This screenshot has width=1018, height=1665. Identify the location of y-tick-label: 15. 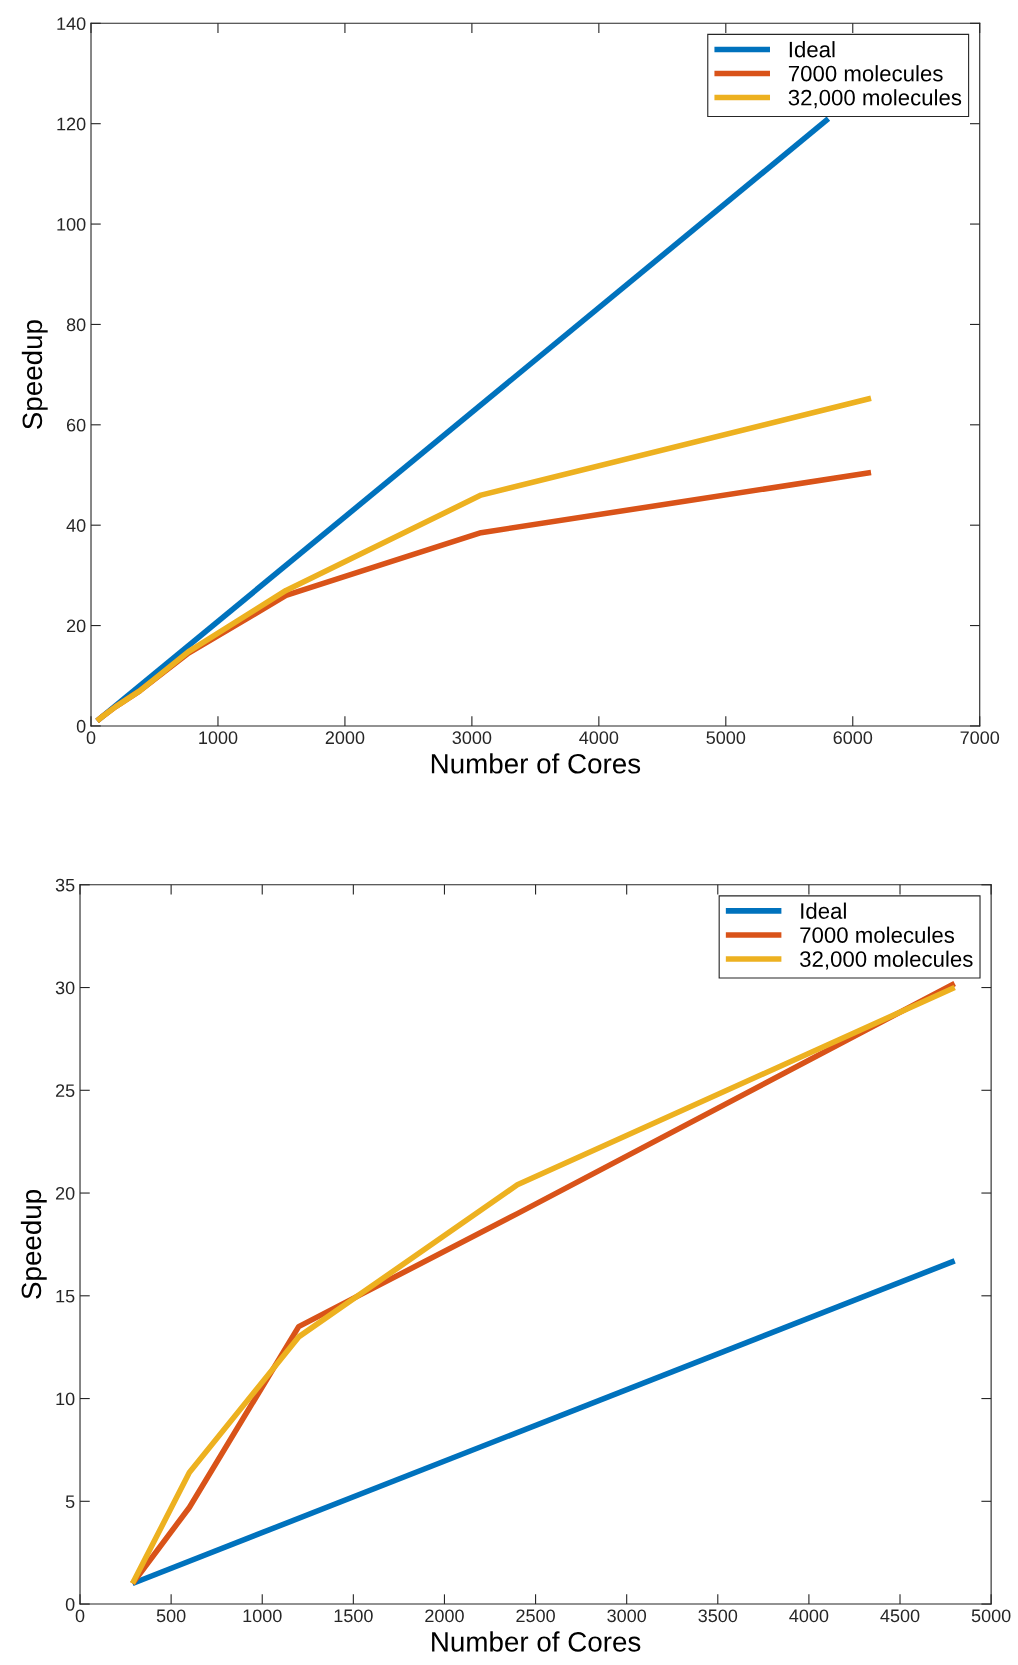
(65, 1296).